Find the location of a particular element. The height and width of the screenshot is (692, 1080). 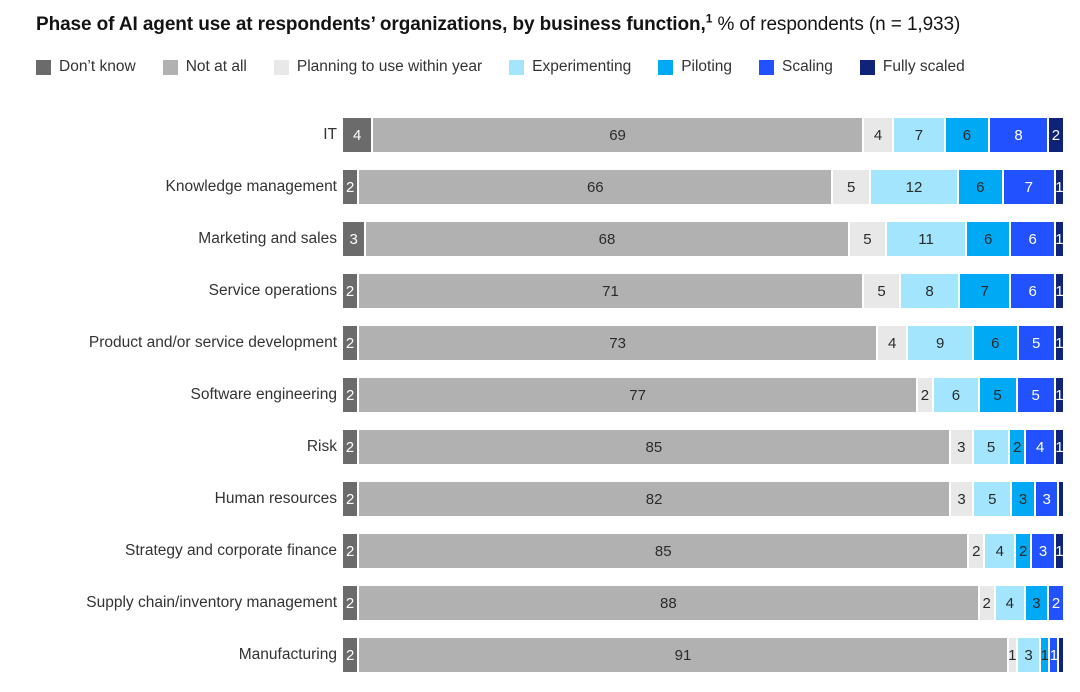

category-label: Manufacturing is located at coordinates (287, 654).